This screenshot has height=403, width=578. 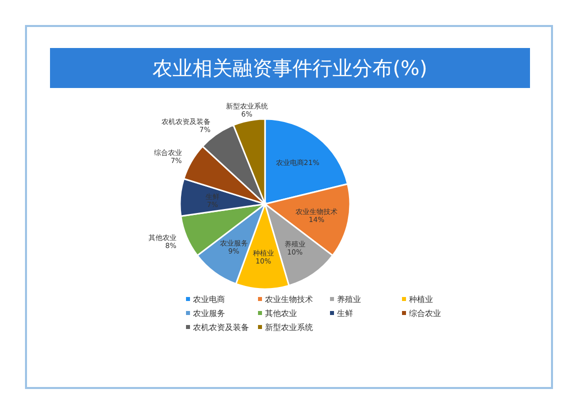 What do you see at coordinates (221, 327) in the screenshot?
I see `legend-label: 农机农资及装备` at bounding box center [221, 327].